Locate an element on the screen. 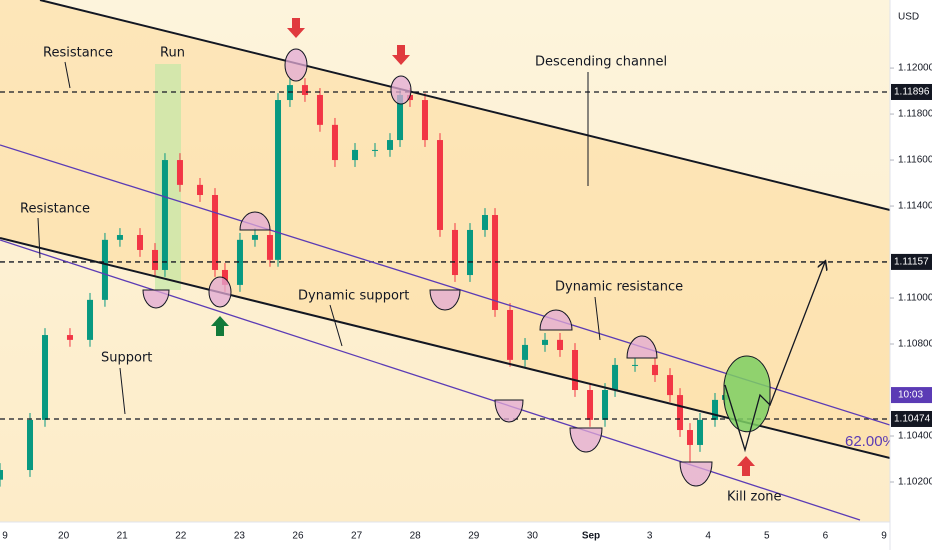 The image size is (932, 550). x-tick-label: 30 is located at coordinates (533, 536).